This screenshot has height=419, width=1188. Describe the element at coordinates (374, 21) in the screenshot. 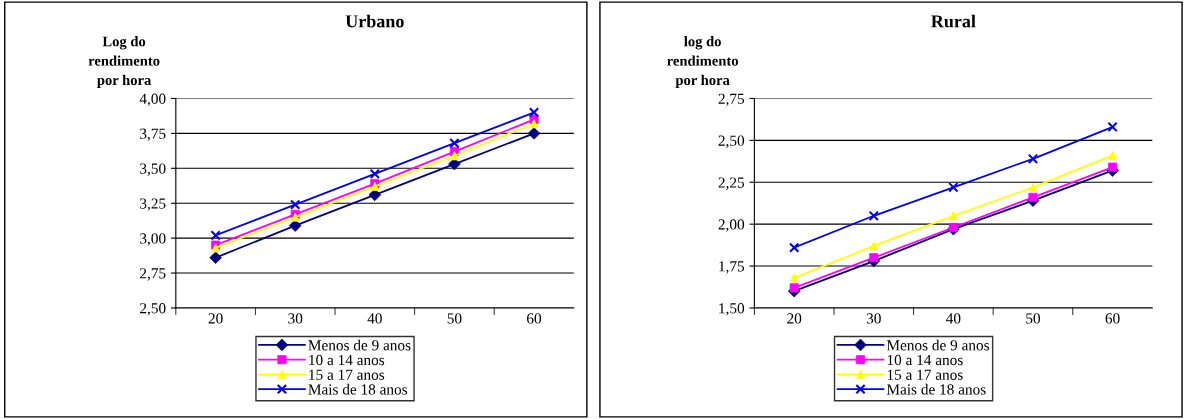

I see `chart-title: Urbano` at that location.